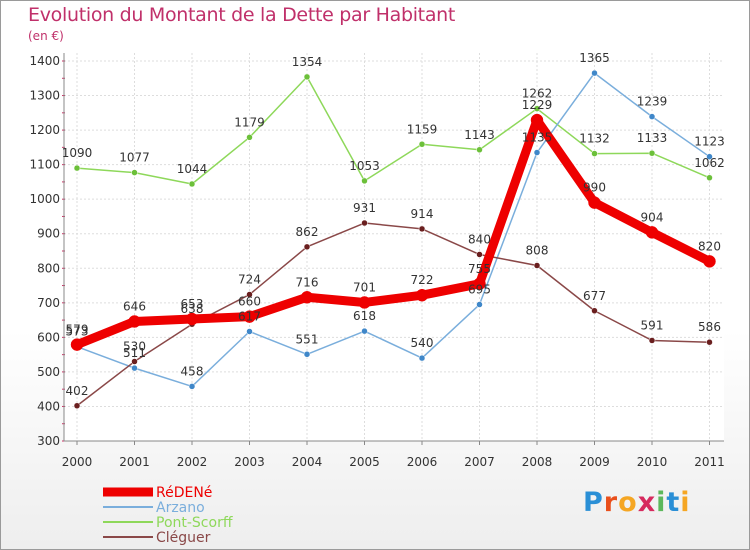 This screenshot has height=550, width=750. Describe the element at coordinates (46, 36) in the screenshot. I see `chart-unit: (en €)` at that location.